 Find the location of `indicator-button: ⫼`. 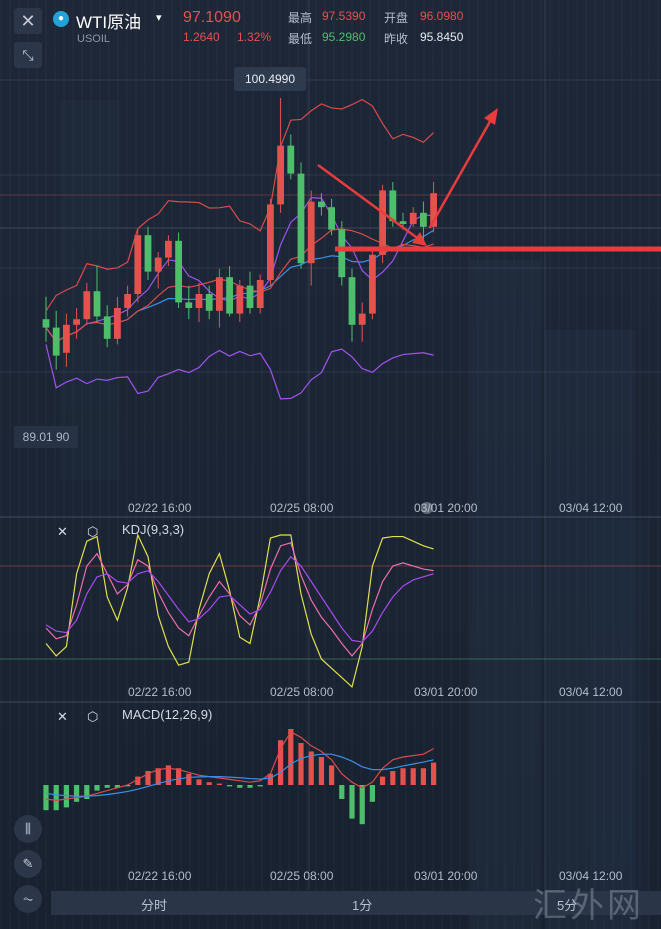

indicator-button: ⫼ is located at coordinates (28, 829).